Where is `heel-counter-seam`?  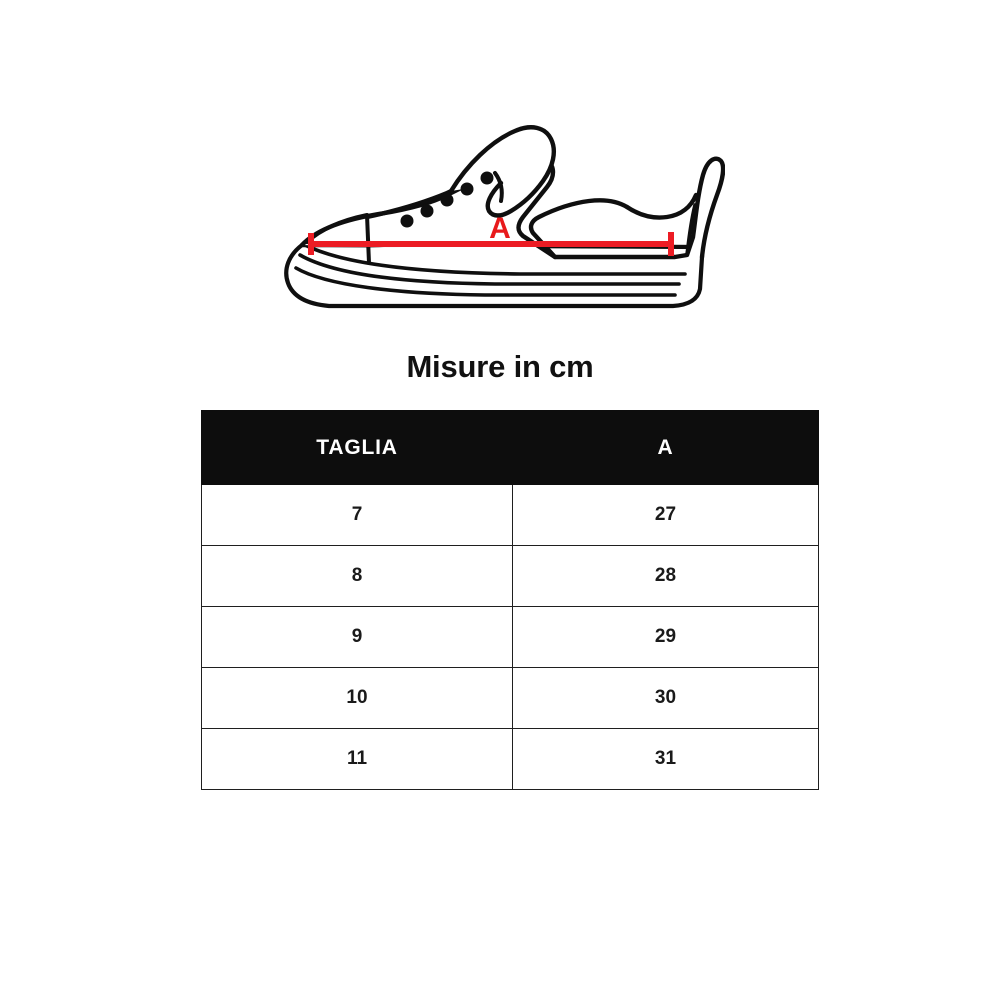 heel-counter-seam is located at coordinates (691, 230).